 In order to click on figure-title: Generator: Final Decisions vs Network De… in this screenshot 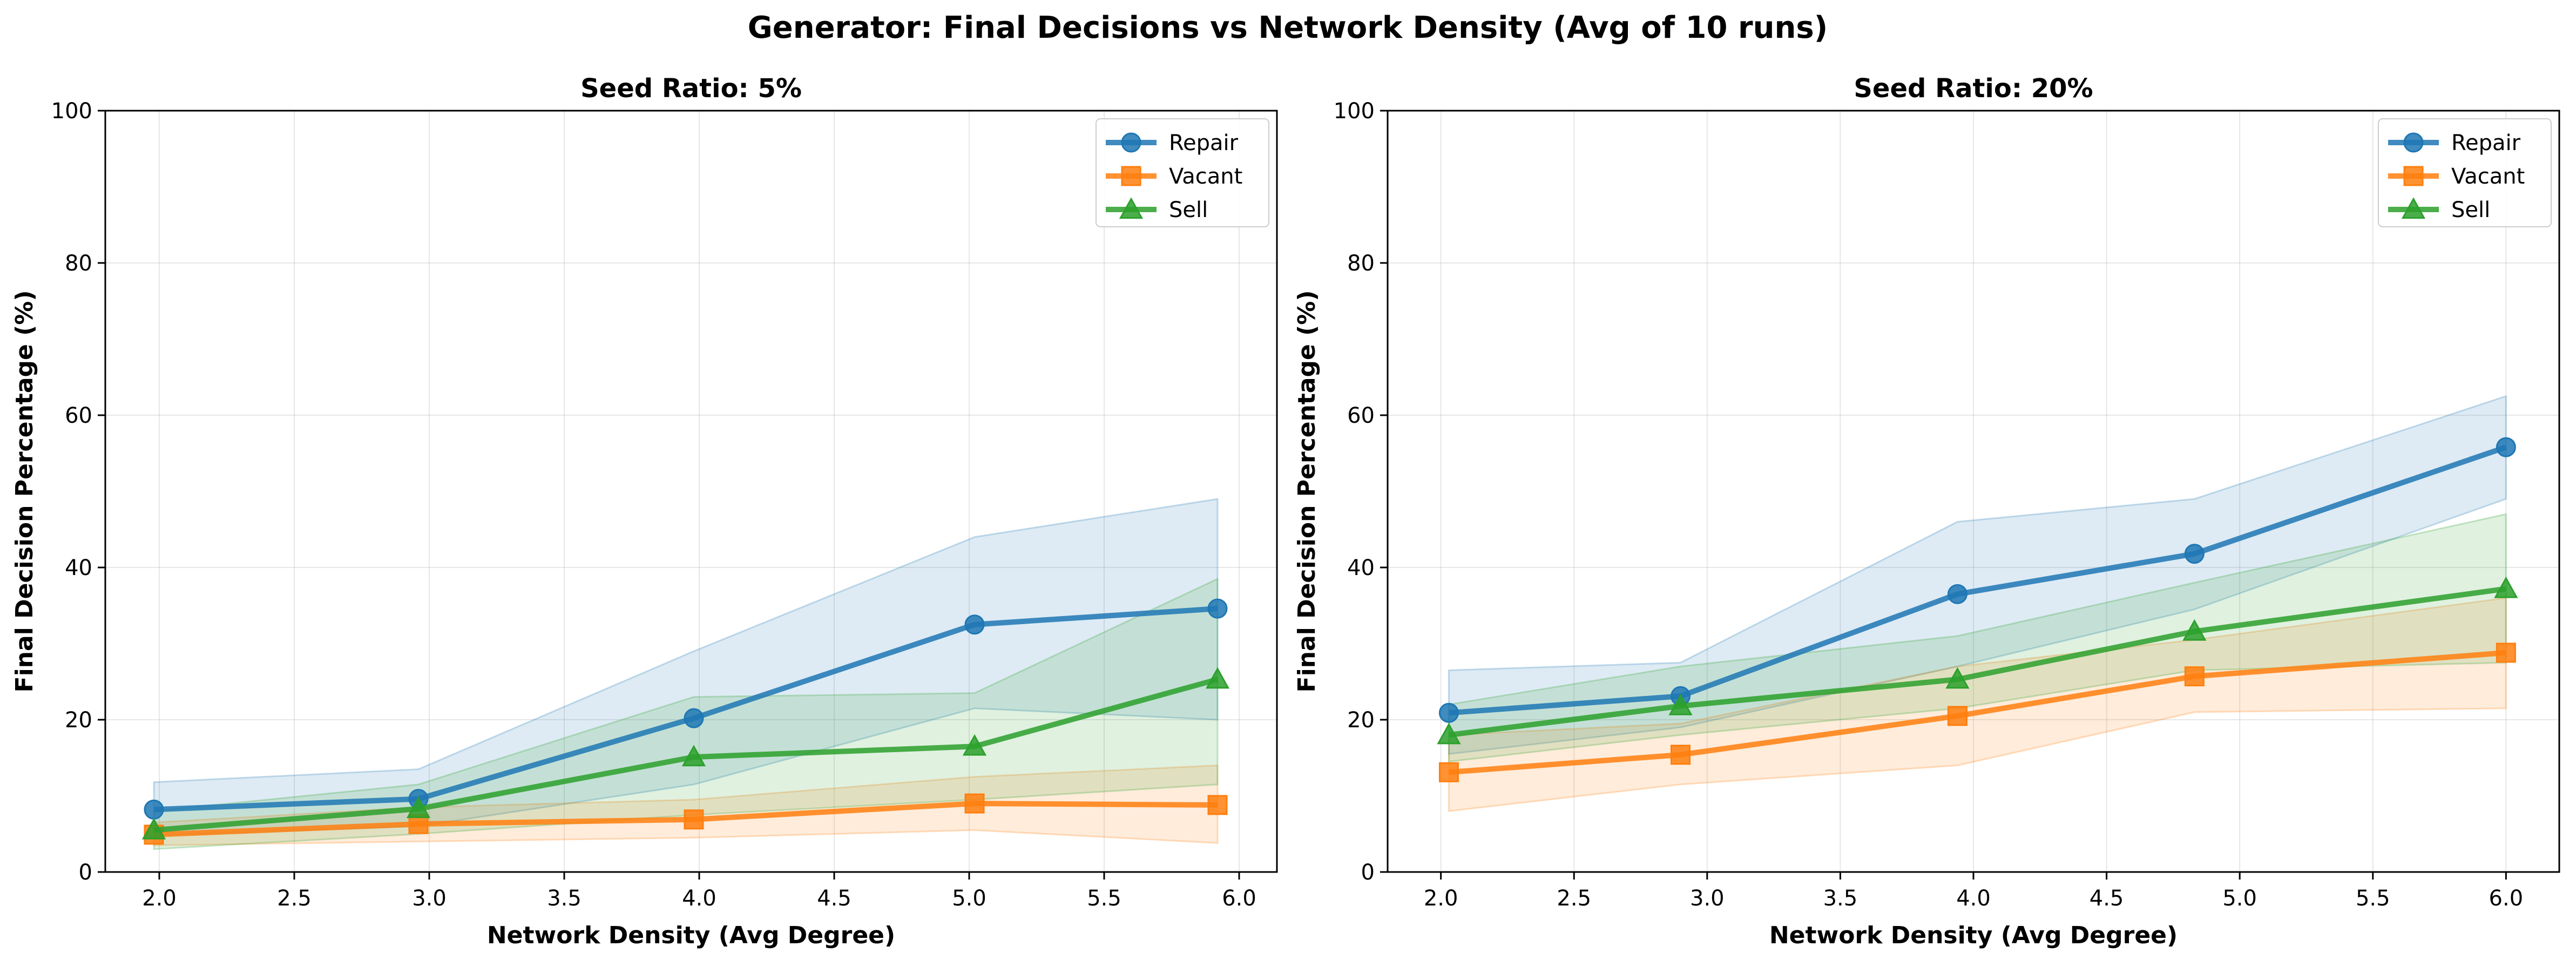, I will do `click(1288, 27)`.